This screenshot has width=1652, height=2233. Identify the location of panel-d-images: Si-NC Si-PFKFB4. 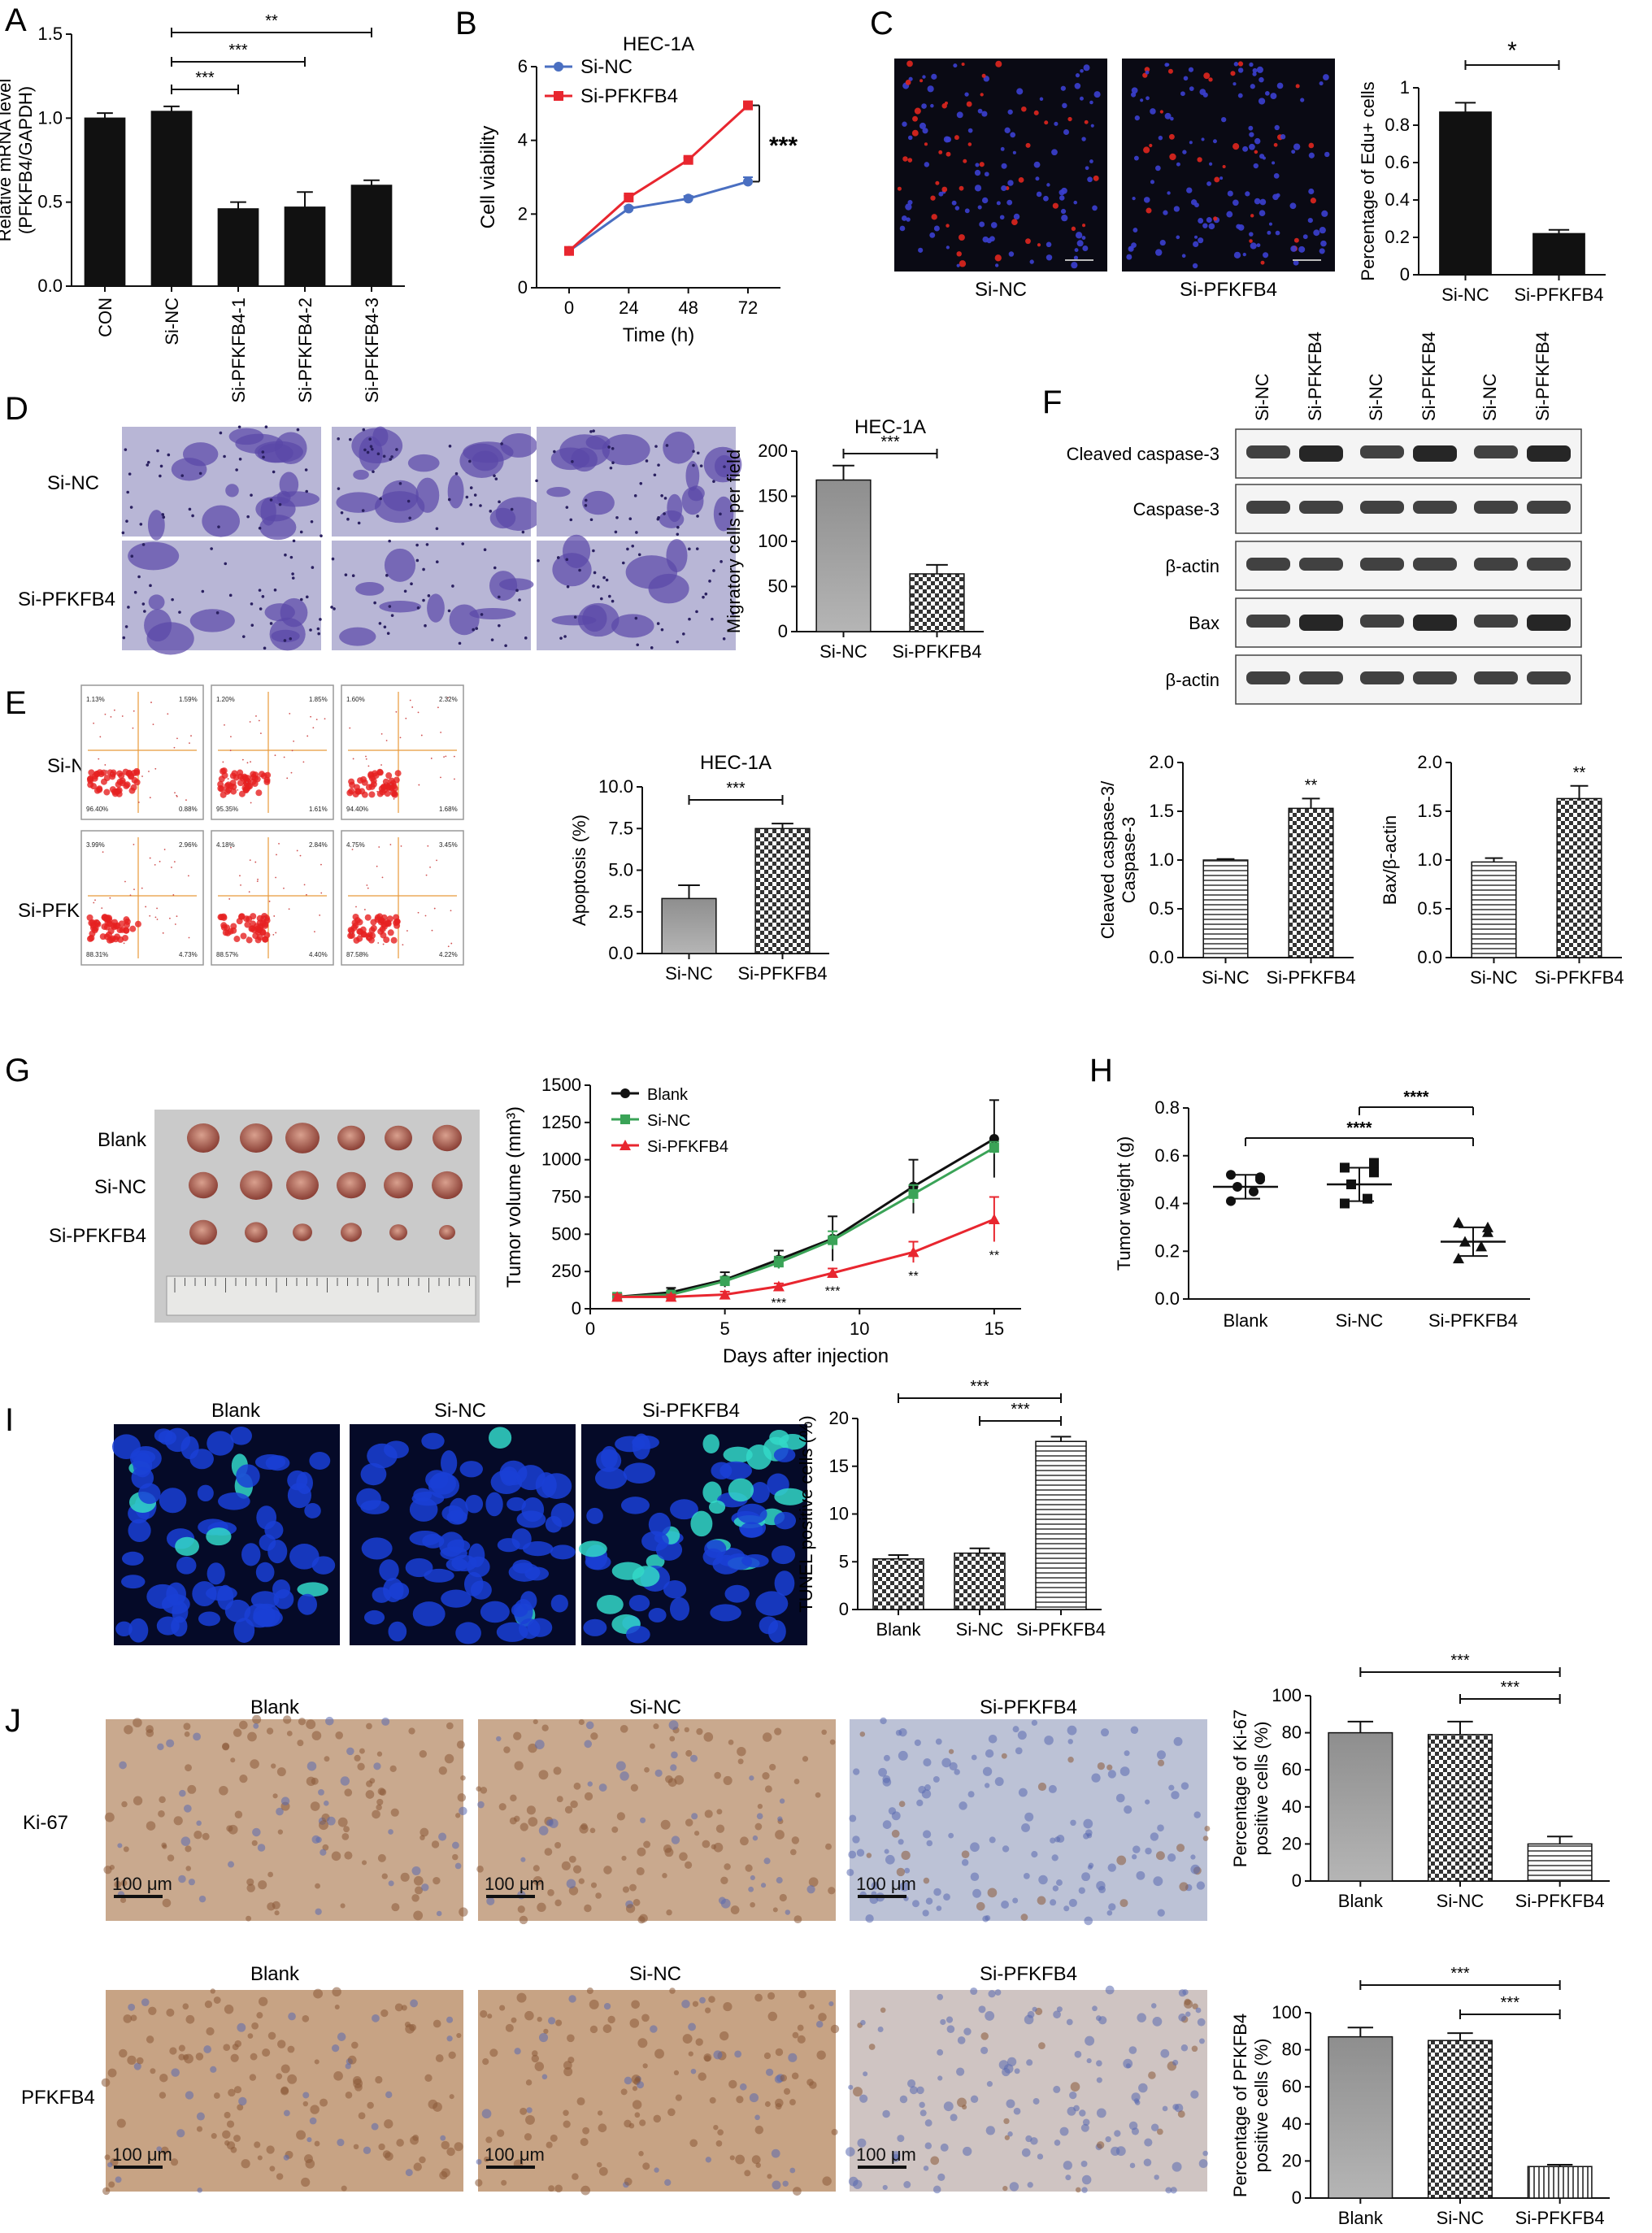
(380, 540).